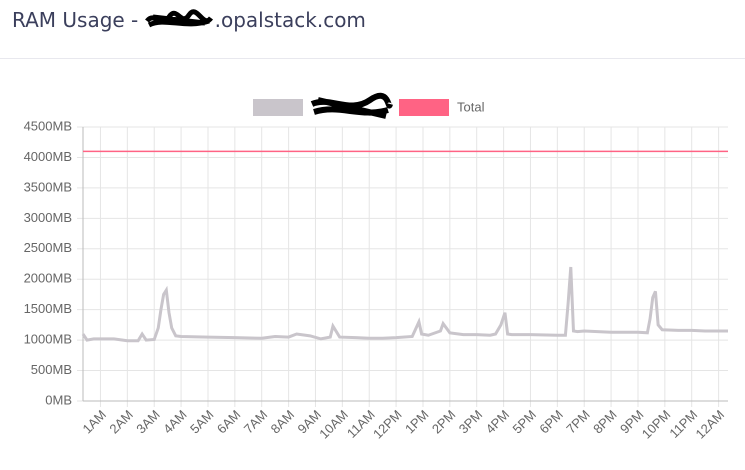  What do you see at coordinates (48, 247) in the screenshot?
I see `y-tick-label: 2500MB` at bounding box center [48, 247].